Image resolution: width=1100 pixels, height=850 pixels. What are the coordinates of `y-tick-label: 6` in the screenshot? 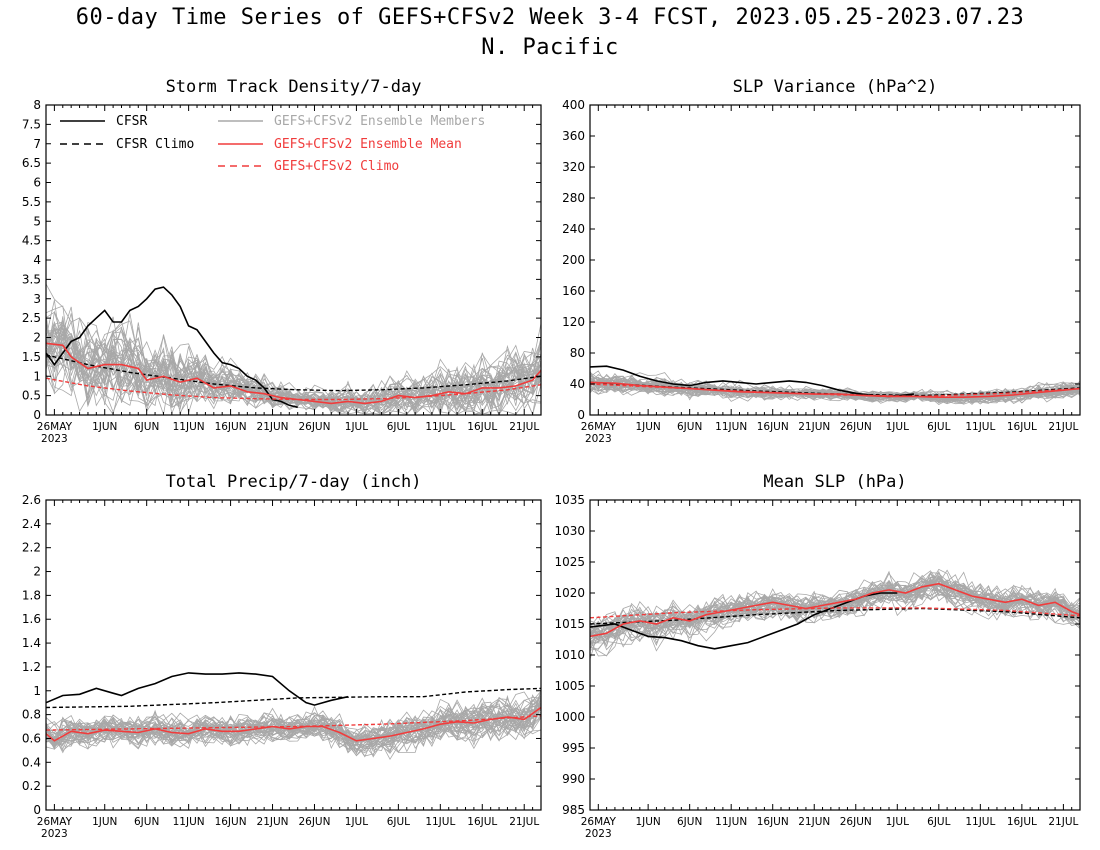 It's located at (37, 183).